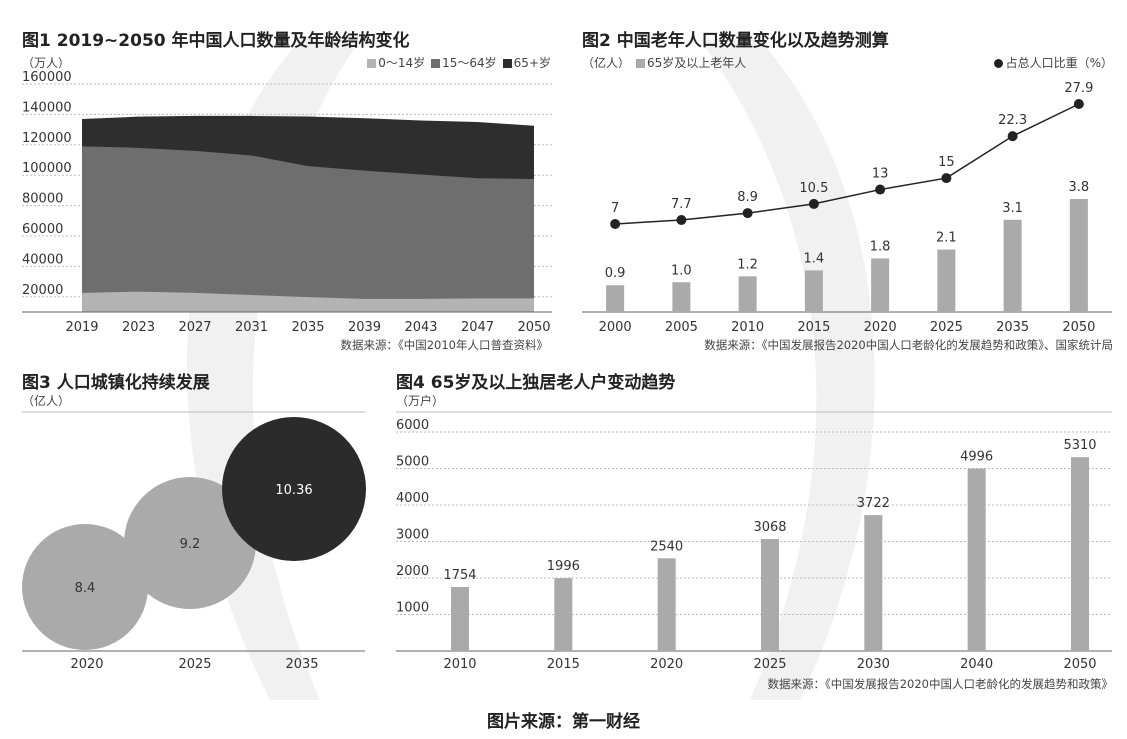 This screenshot has height=739, width=1127. I want to click on fig2-legend-bar: （亿人） 65岁及以上老年人, so click(664, 63).